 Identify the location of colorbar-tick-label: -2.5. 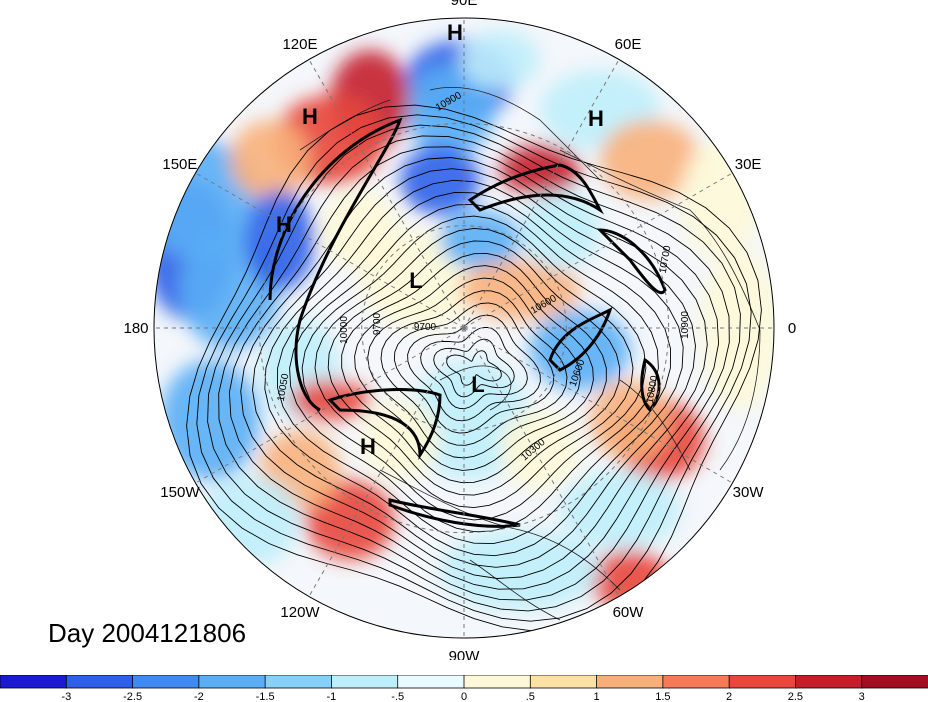
(132, 696).